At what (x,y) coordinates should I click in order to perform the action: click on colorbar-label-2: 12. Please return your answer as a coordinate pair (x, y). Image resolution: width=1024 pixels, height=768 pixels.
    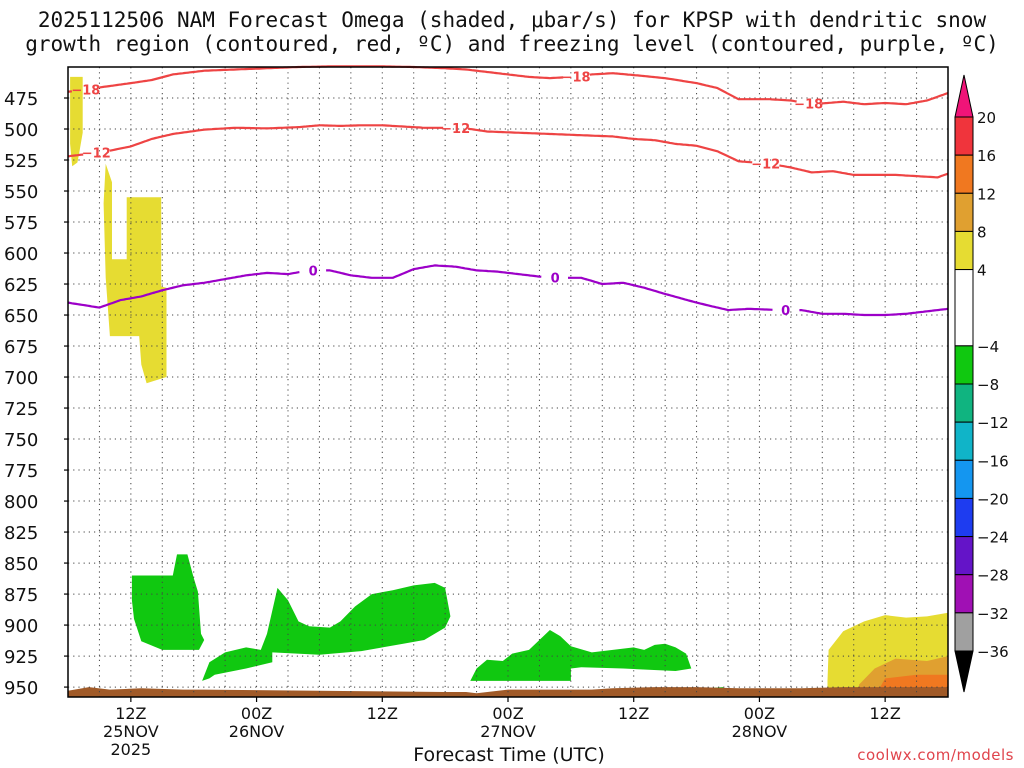
    Looking at the image, I should click on (986, 194).